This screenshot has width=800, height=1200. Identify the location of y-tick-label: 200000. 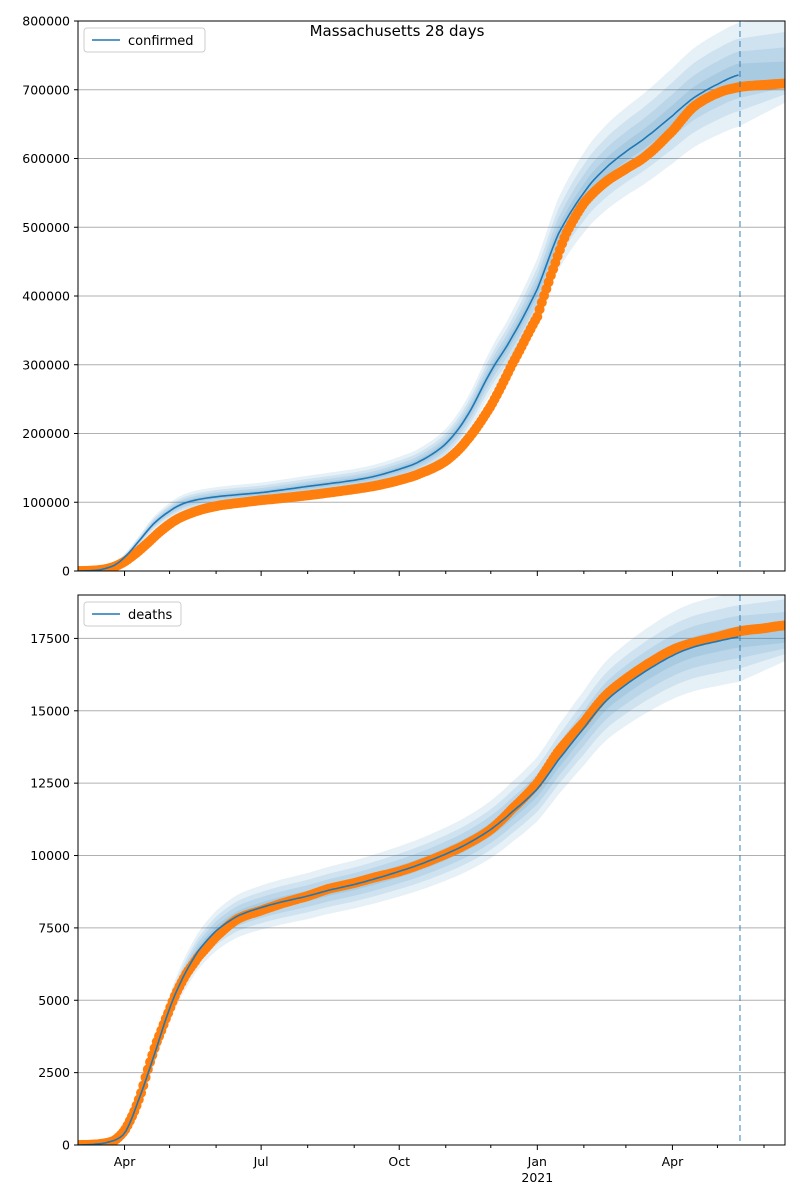
(46, 433).